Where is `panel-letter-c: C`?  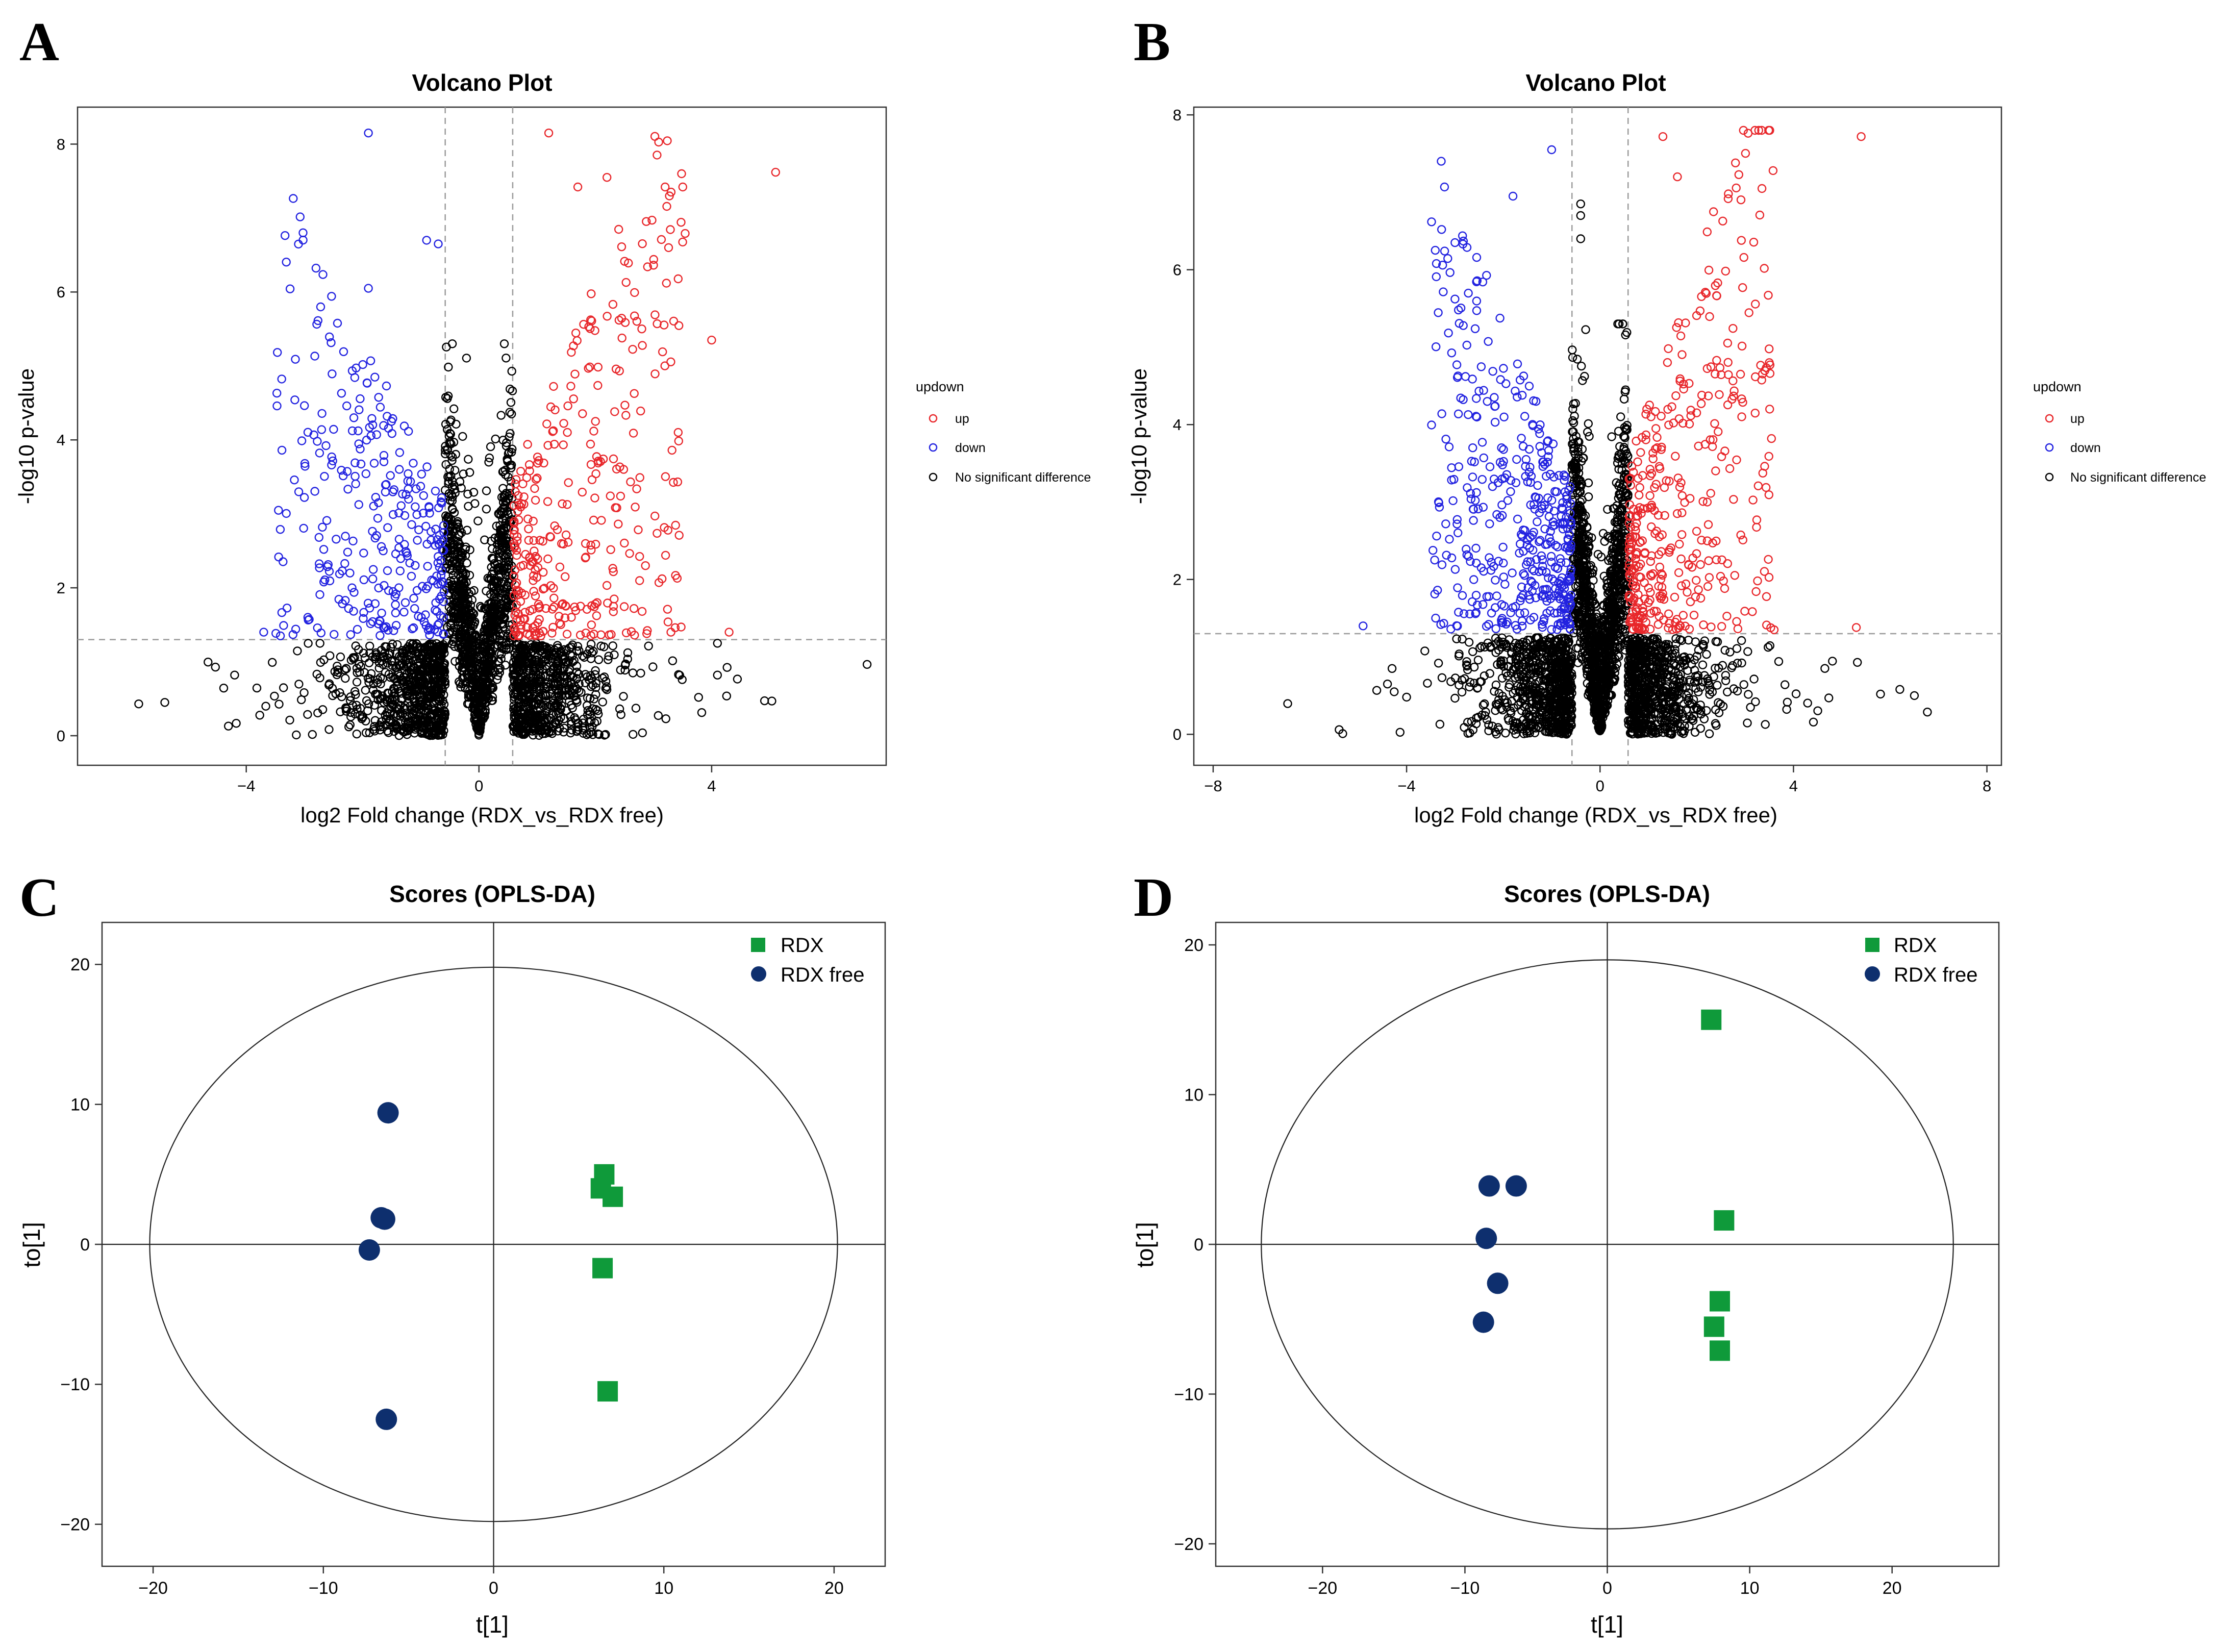 panel-letter-c: C is located at coordinates (39, 897).